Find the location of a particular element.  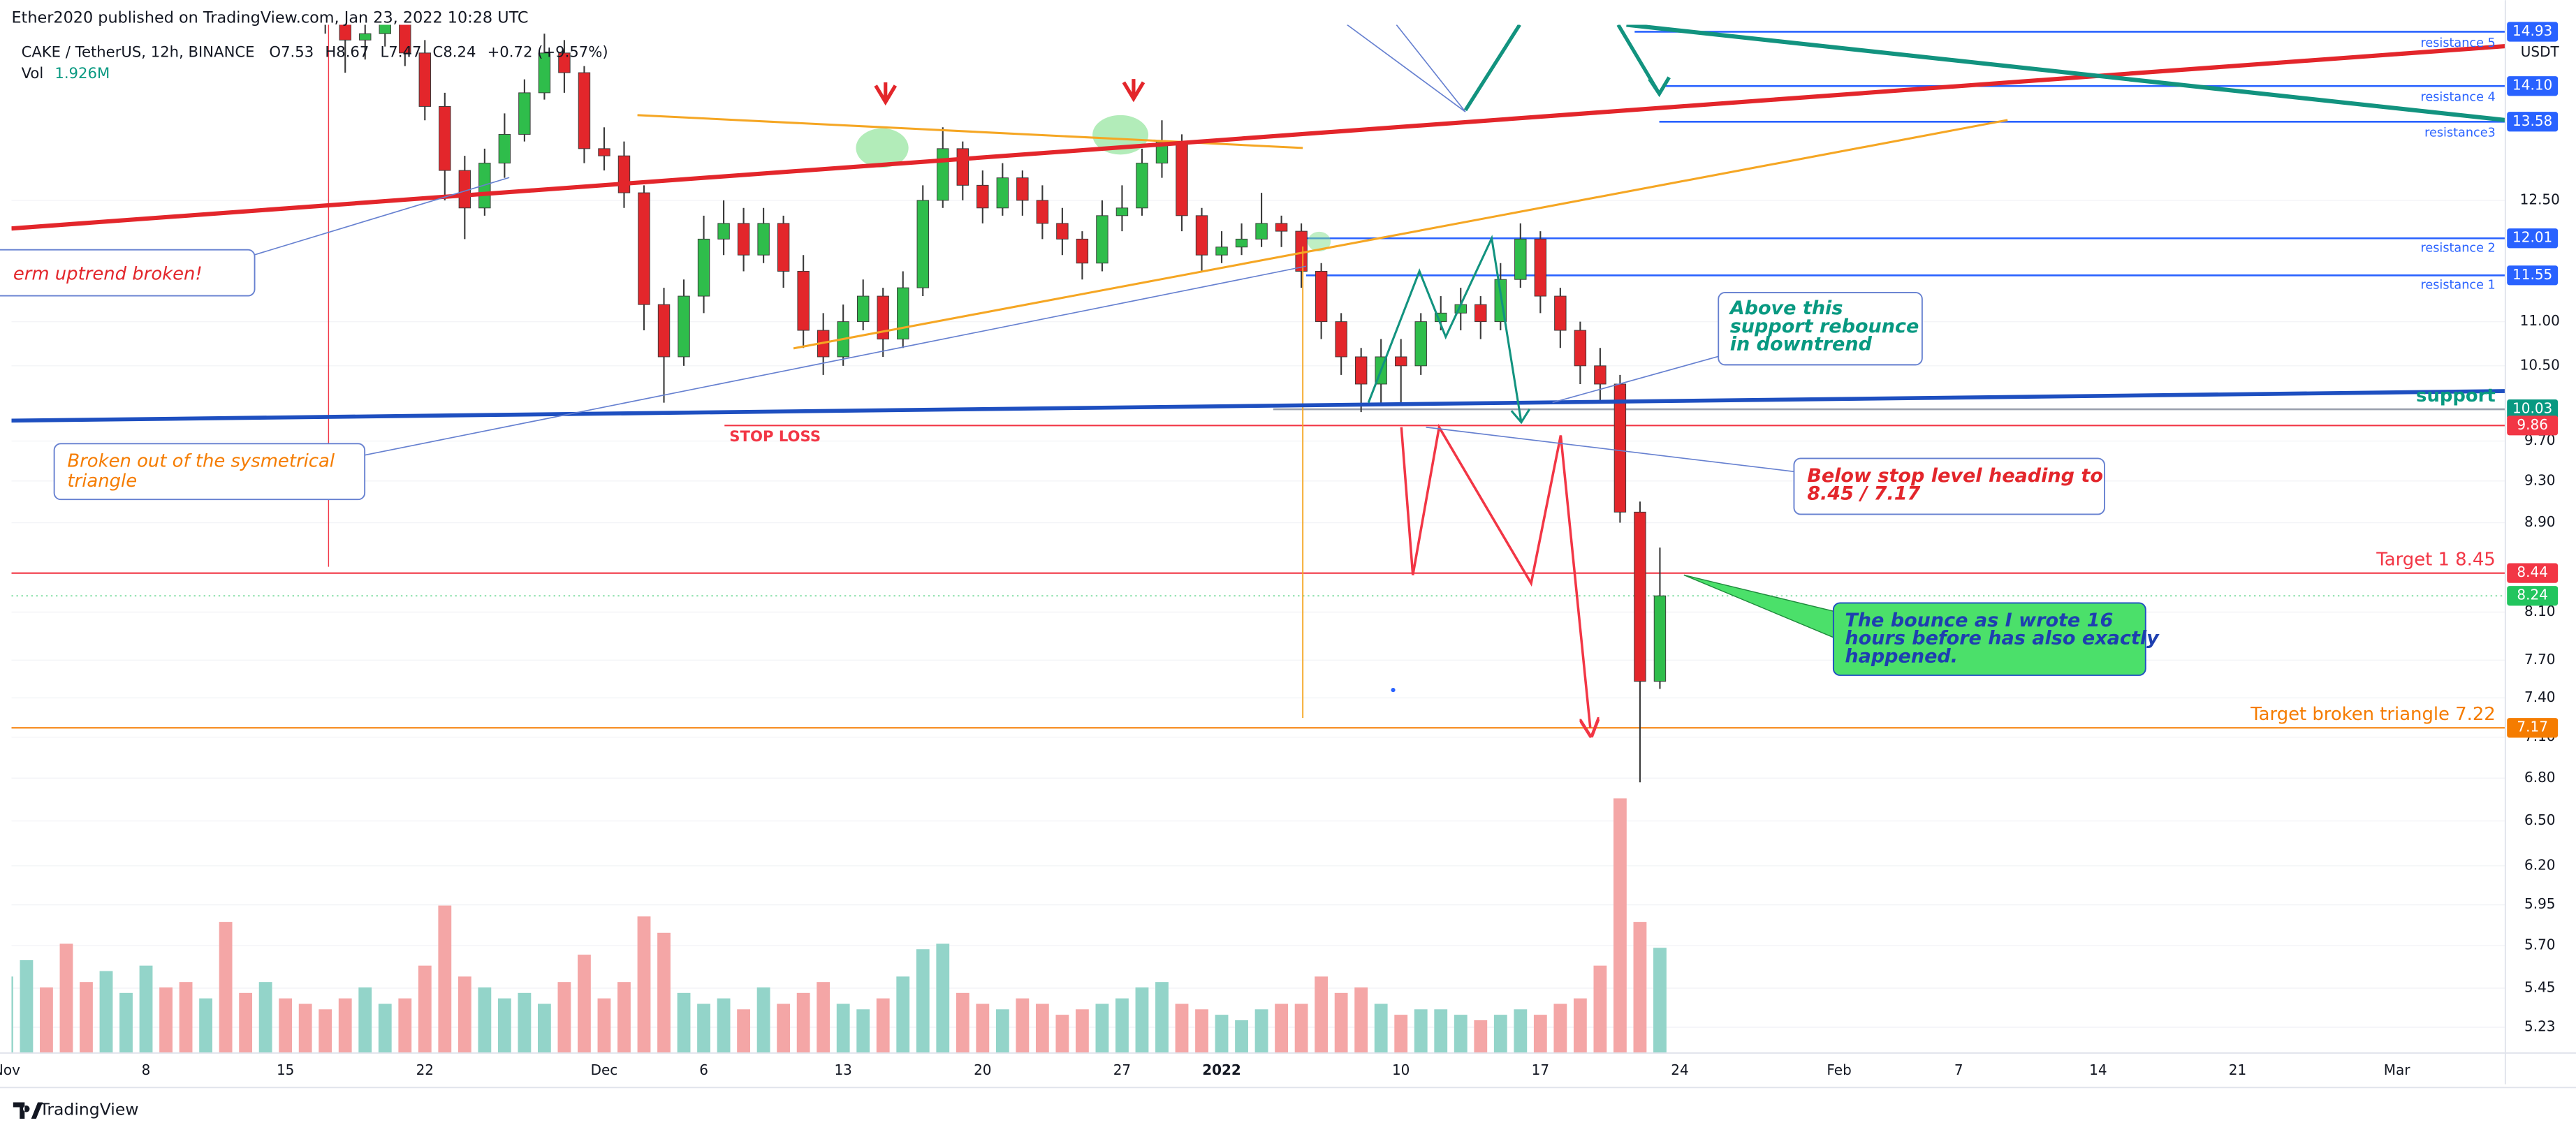

x-tick-label: 13 is located at coordinates (842, 1069).